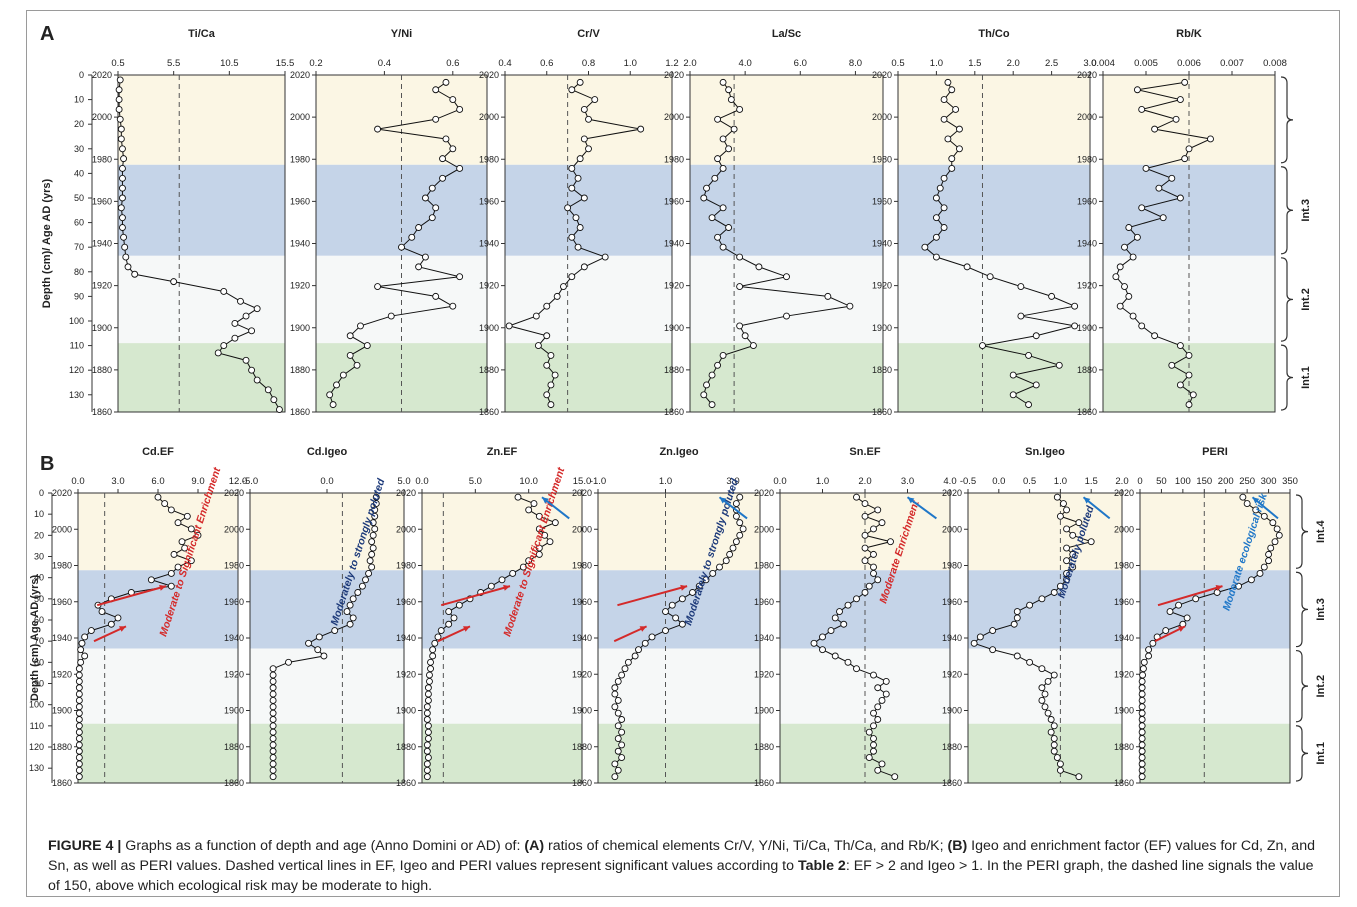 This screenshot has height=907, width=1357. Describe the element at coordinates (1306, 377) in the screenshot. I see `interval-label: Int.1` at that location.